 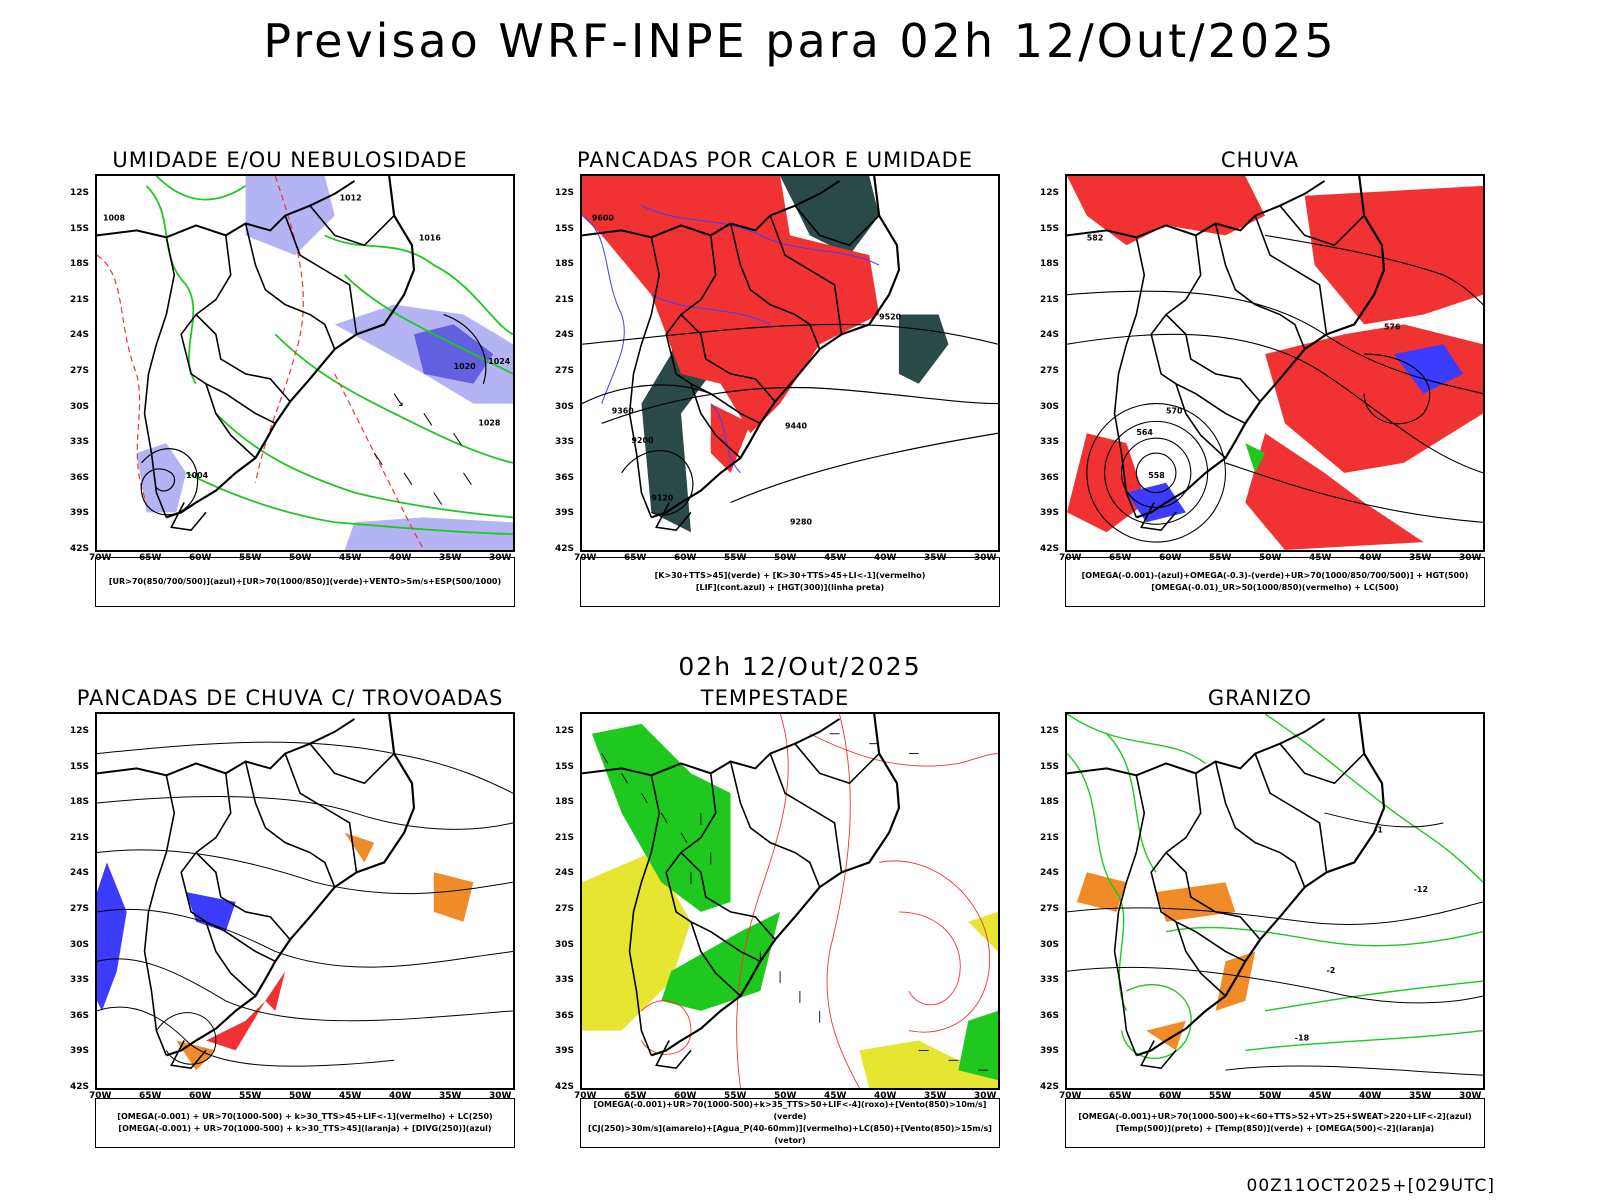 I want to click on isobar-label: 1028, so click(x=489, y=422).